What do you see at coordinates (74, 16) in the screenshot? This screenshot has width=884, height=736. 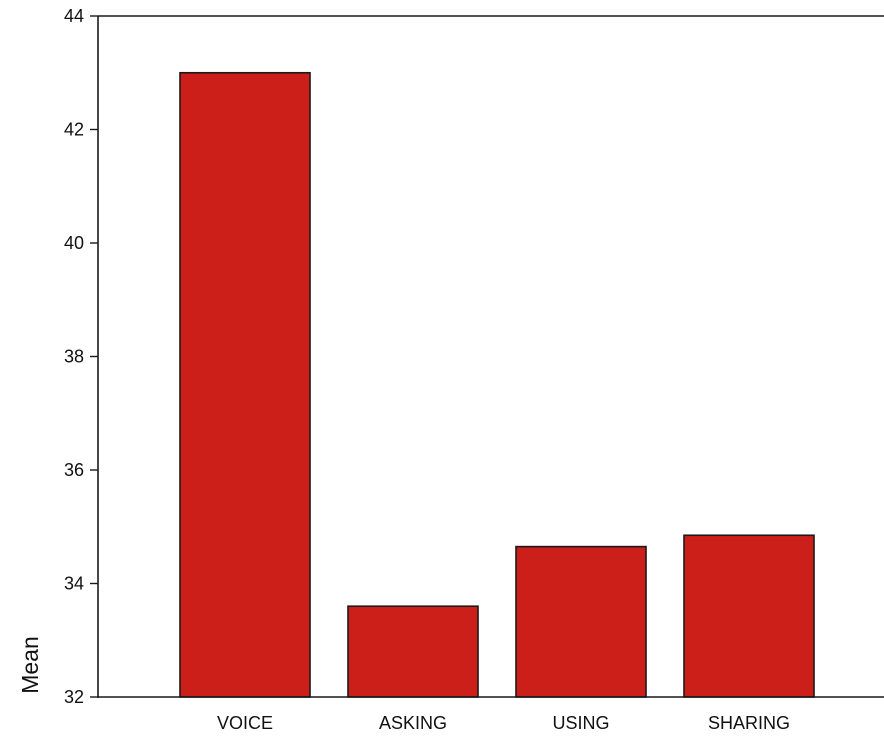 I see `y-tick-label: 44` at bounding box center [74, 16].